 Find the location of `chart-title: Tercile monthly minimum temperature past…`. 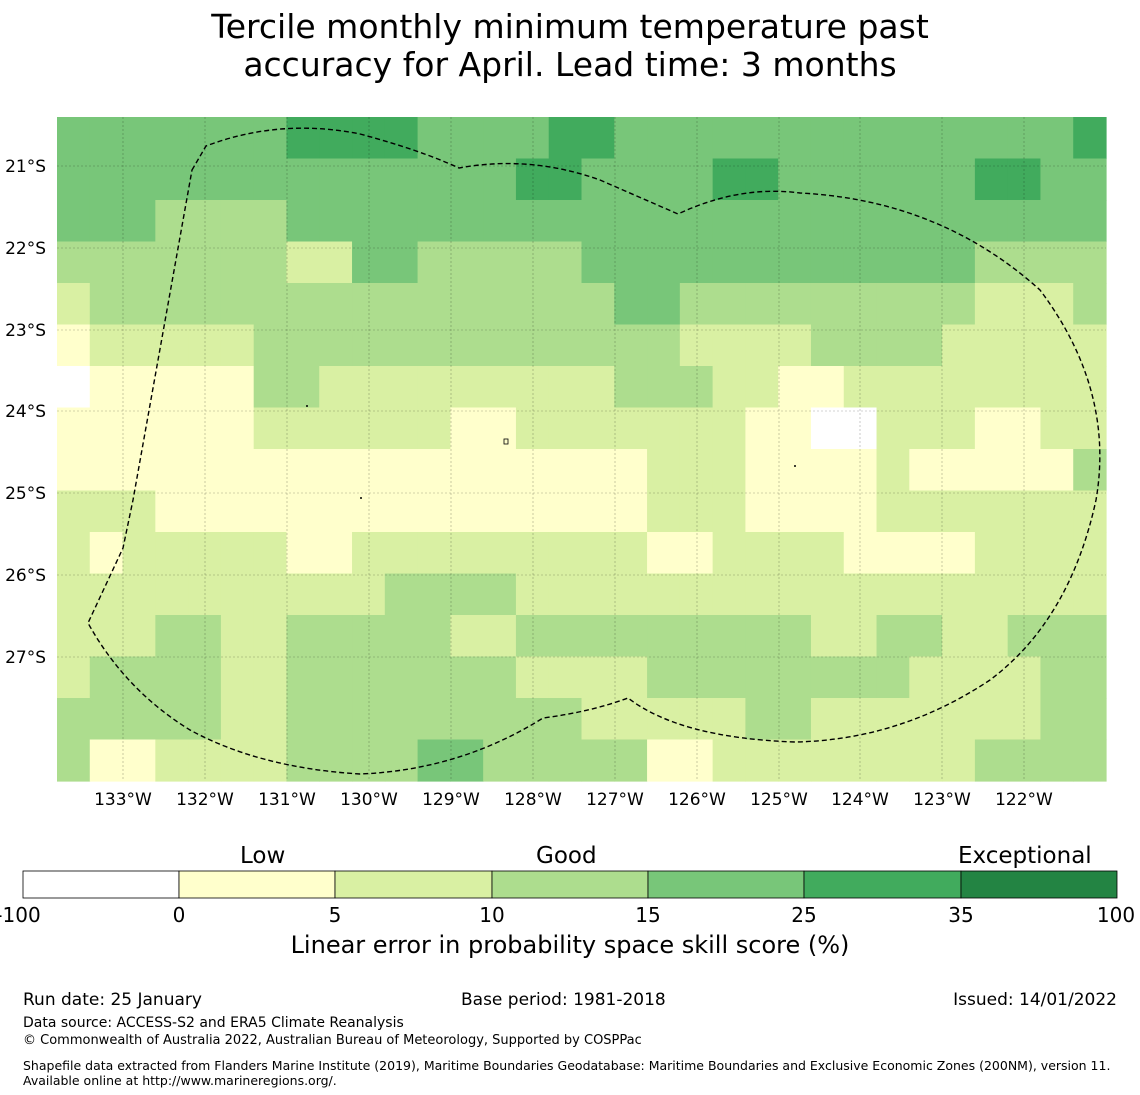

chart-title: Tercile monthly minimum temperature past… is located at coordinates (570, 46).